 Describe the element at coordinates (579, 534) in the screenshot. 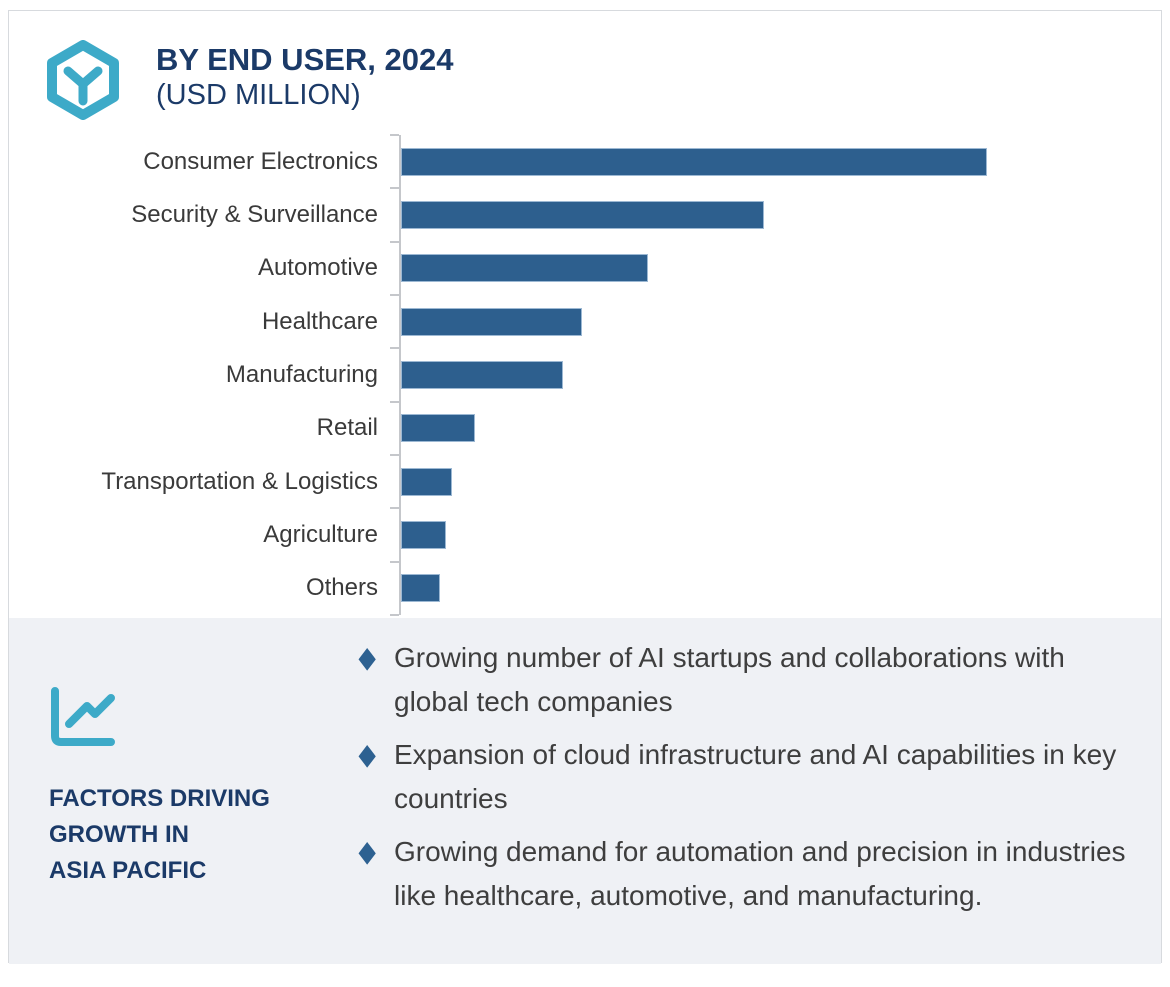

I see `chart-row: Agriculture` at that location.